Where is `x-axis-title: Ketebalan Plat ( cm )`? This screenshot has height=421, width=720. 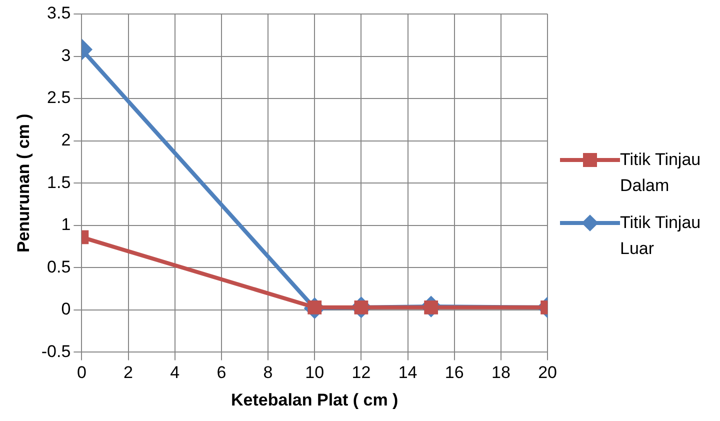 x-axis-title: Ketebalan Plat ( cm ) is located at coordinates (314, 400).